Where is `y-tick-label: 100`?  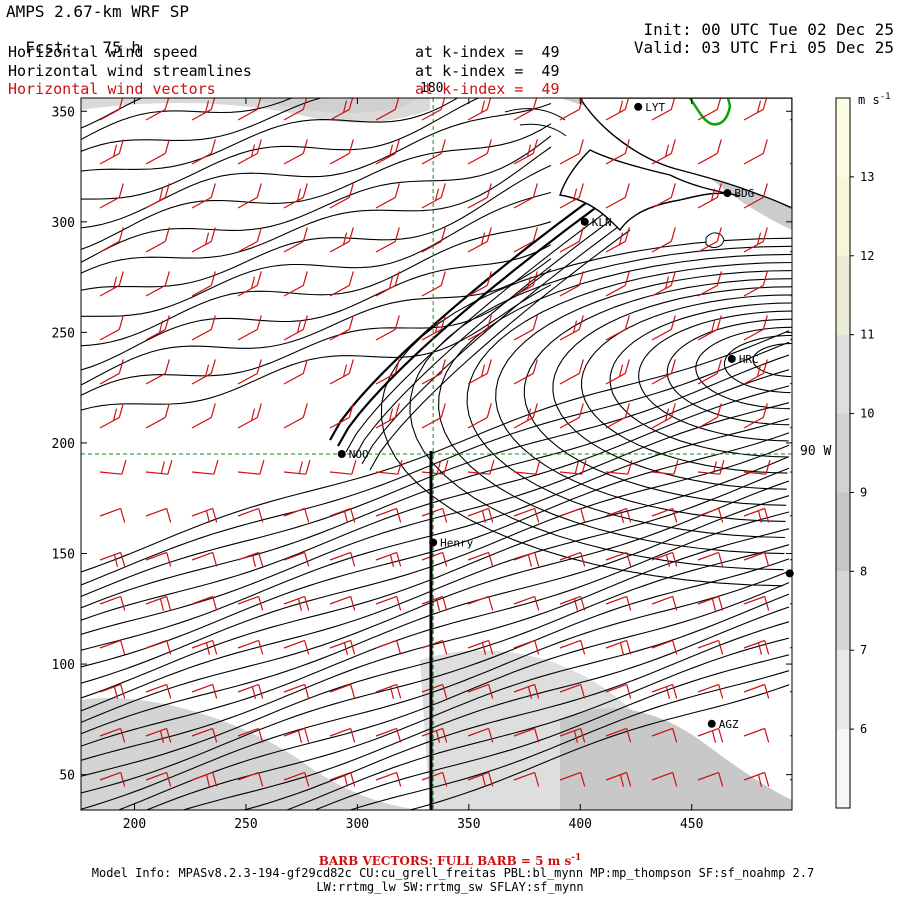 y-tick-label: 100 is located at coordinates (63, 665).